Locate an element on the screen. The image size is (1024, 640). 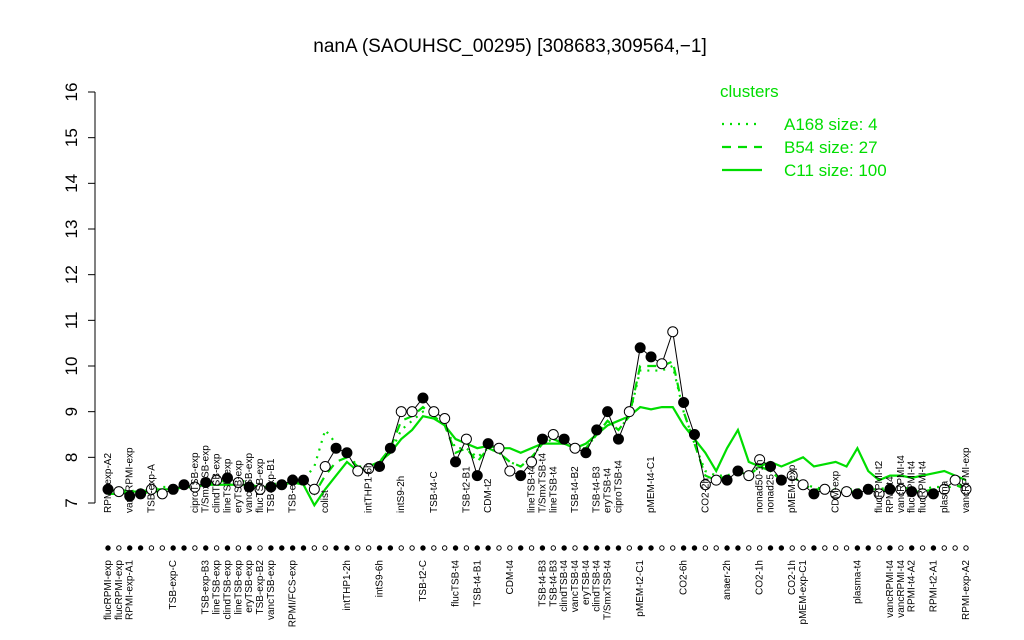
x-top-label: eryTSB-exp is located at coordinates (238, 486).